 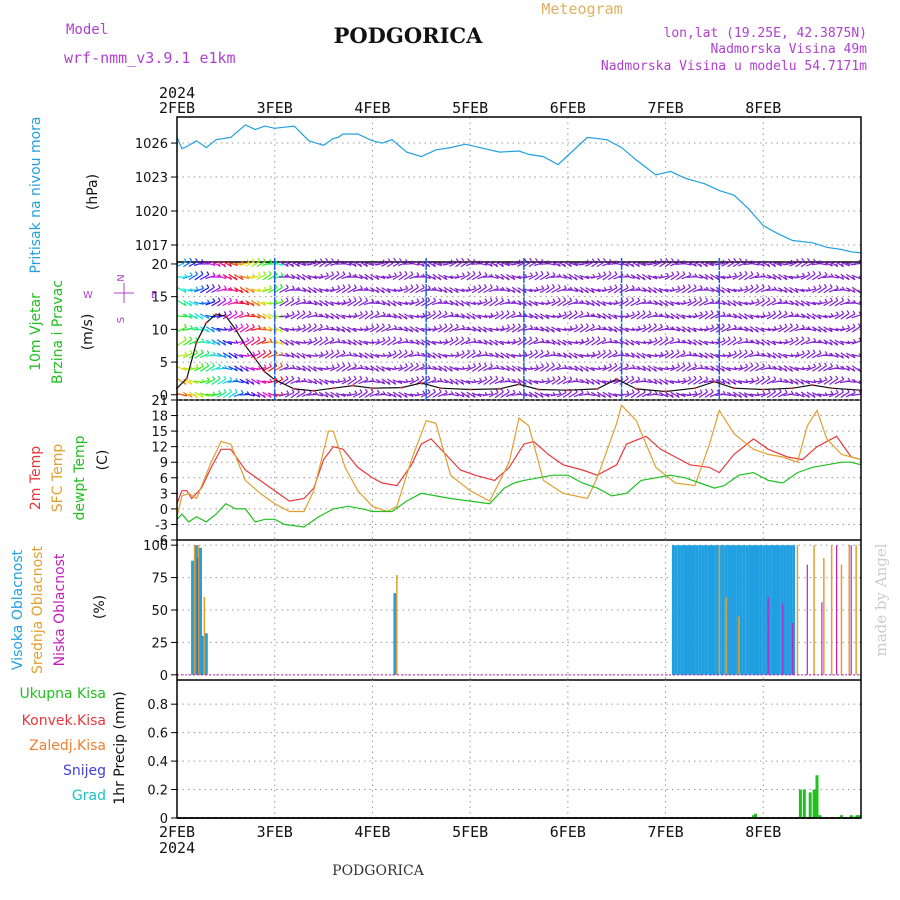 What do you see at coordinates (93, 192) in the screenshot?
I see `pressure-unit: (hPa)` at bounding box center [93, 192].